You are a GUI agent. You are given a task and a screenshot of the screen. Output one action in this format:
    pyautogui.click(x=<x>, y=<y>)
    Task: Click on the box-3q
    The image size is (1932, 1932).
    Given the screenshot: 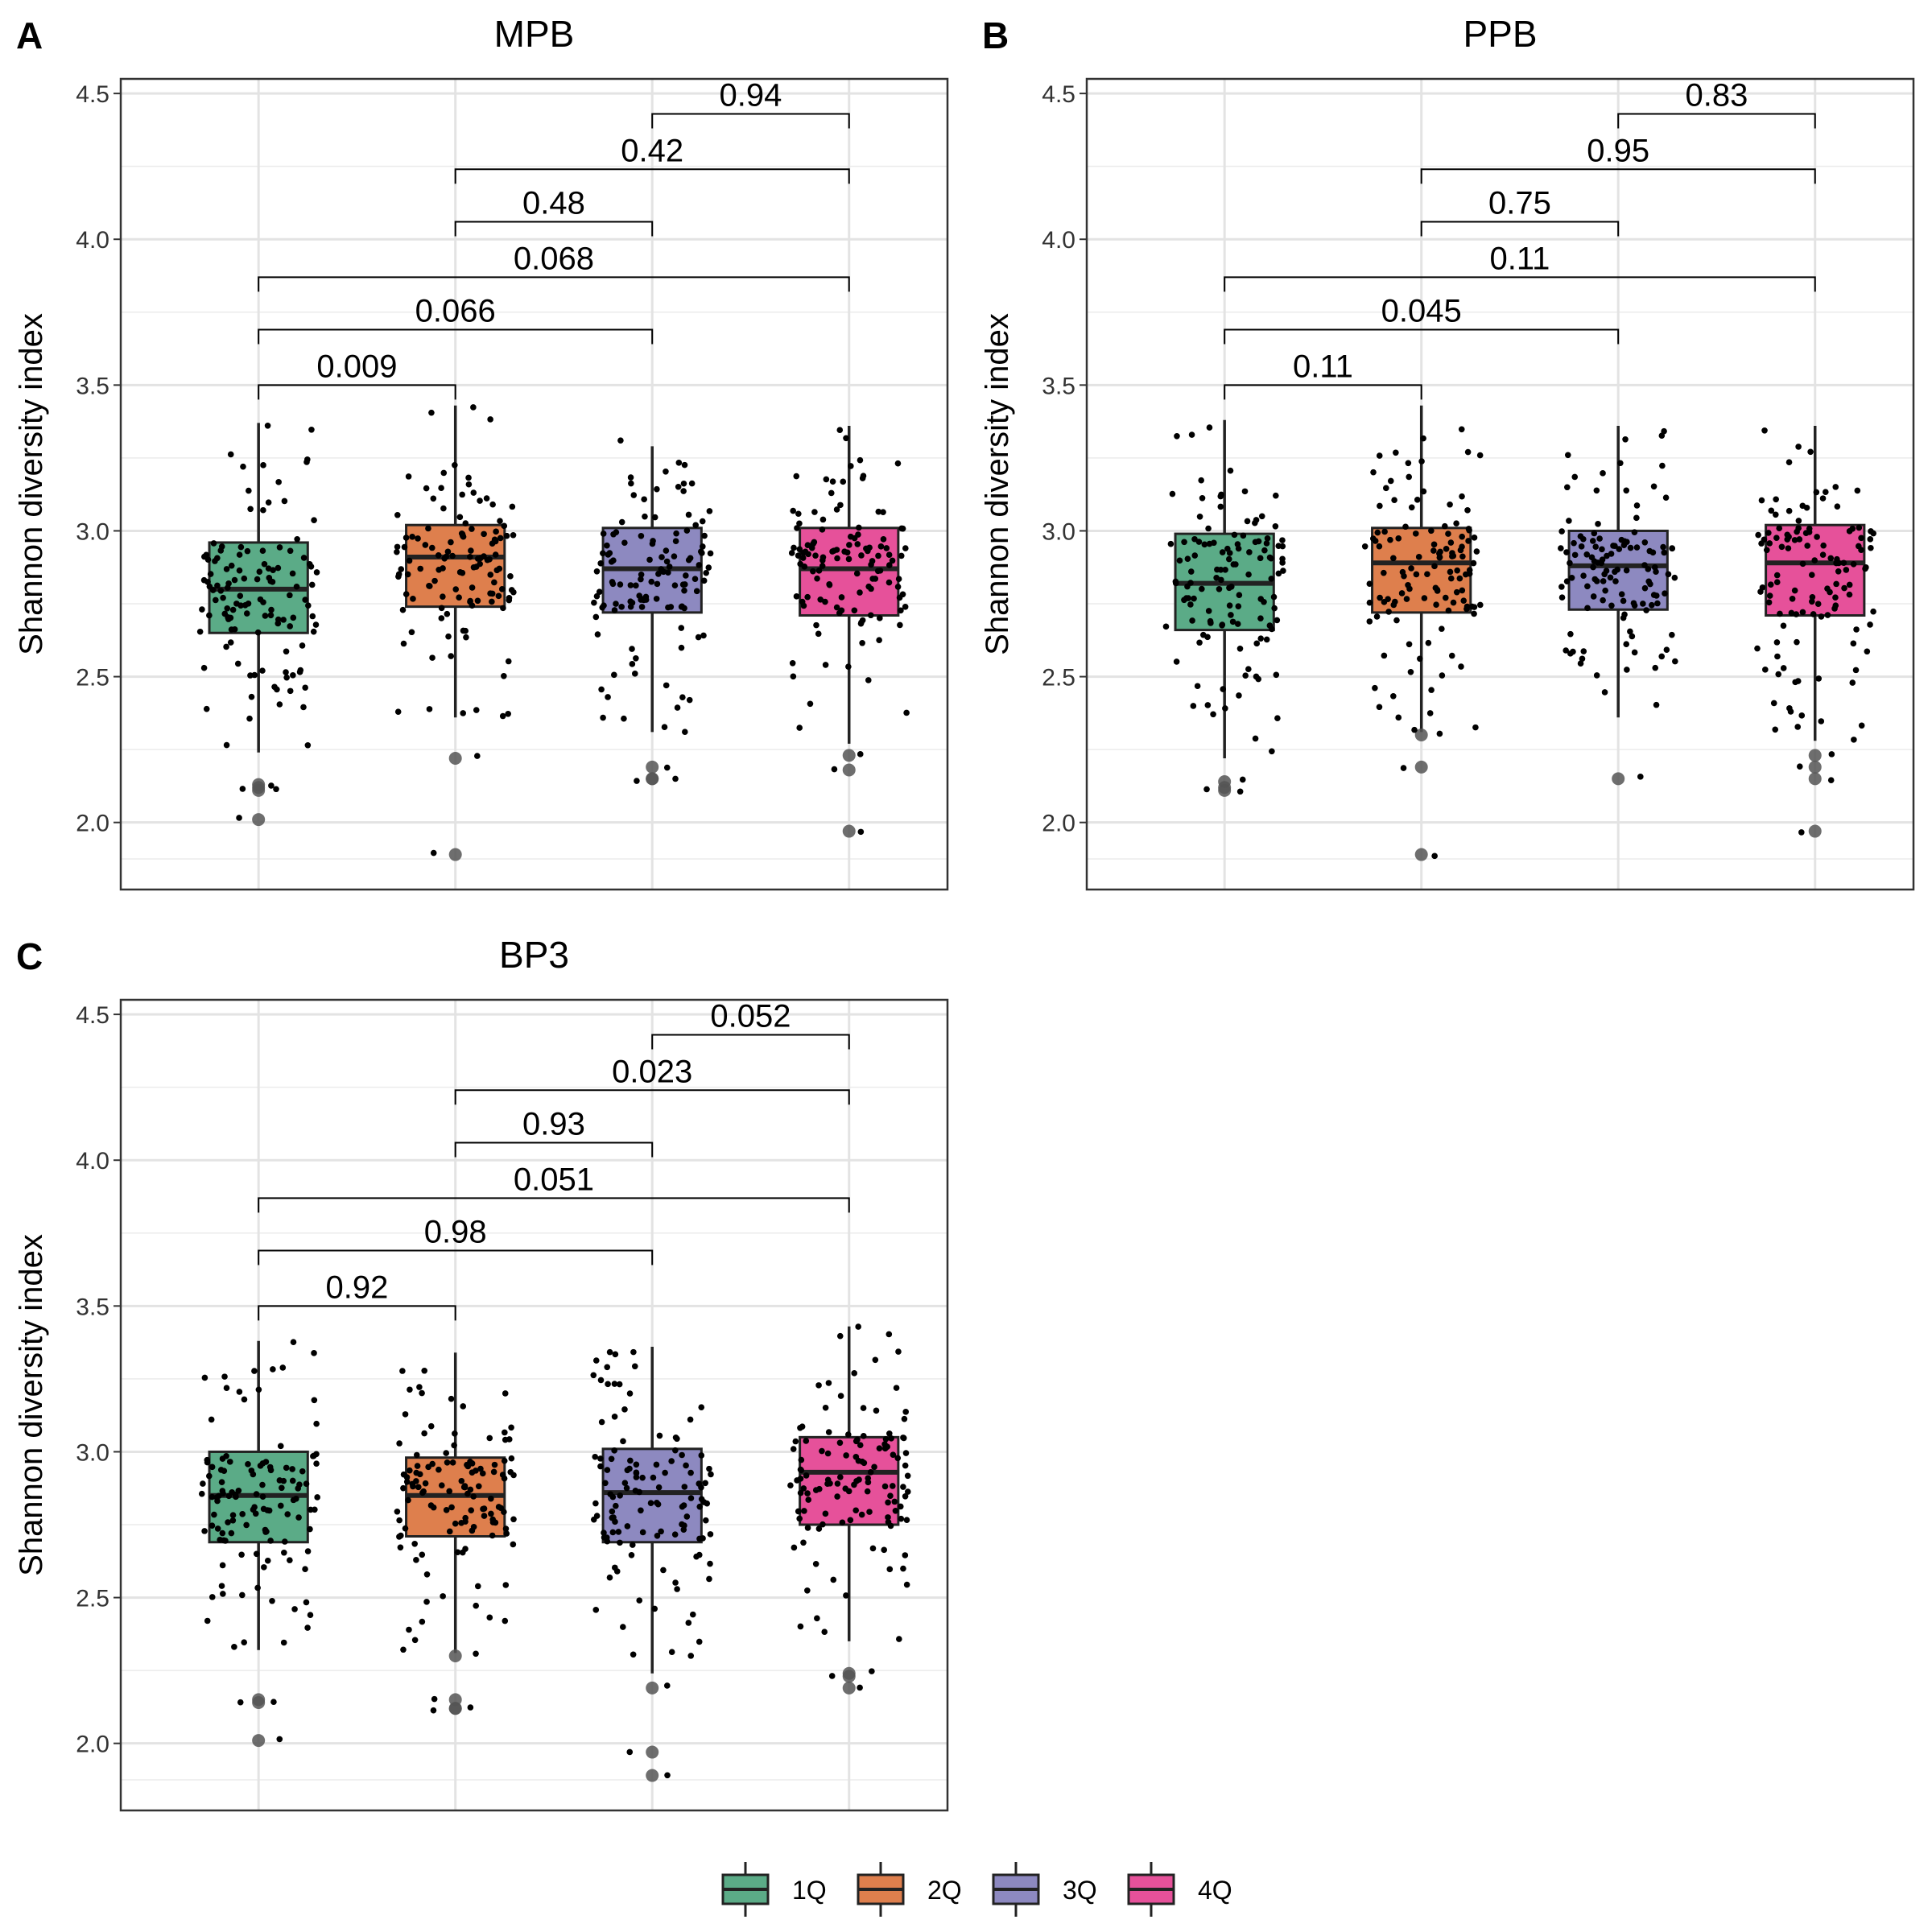 What is the action you would take?
    pyautogui.click(x=1618, y=606)
    